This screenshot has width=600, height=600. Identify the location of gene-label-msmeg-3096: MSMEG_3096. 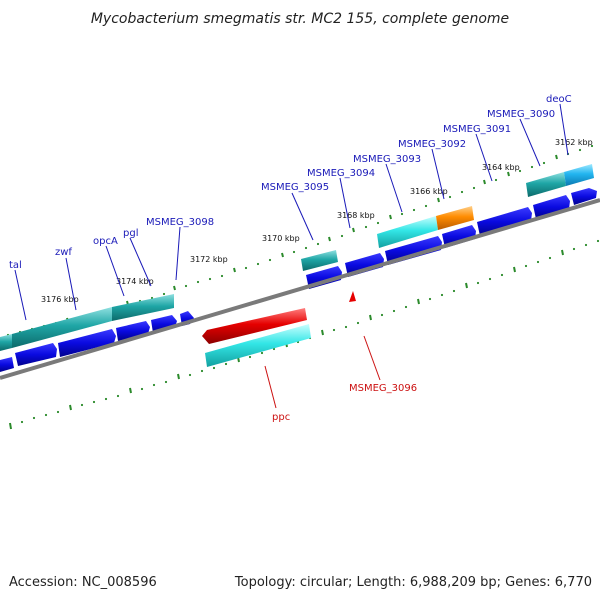
(383, 388).